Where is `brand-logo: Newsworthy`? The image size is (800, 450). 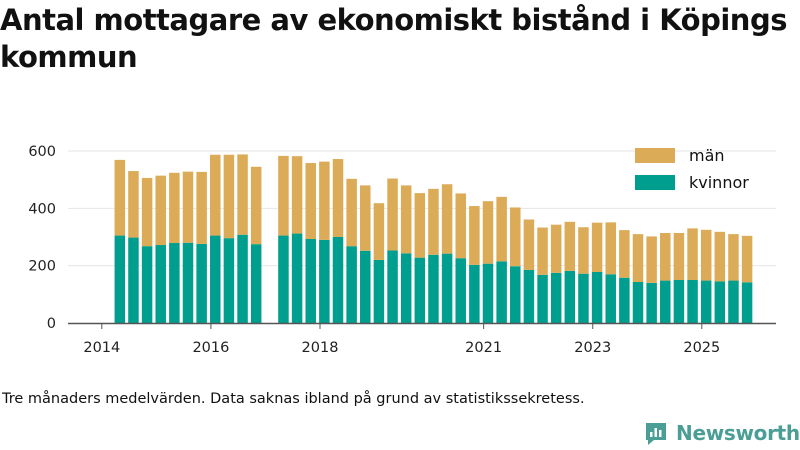
brand-logo: Newsworthy is located at coordinates (722, 433).